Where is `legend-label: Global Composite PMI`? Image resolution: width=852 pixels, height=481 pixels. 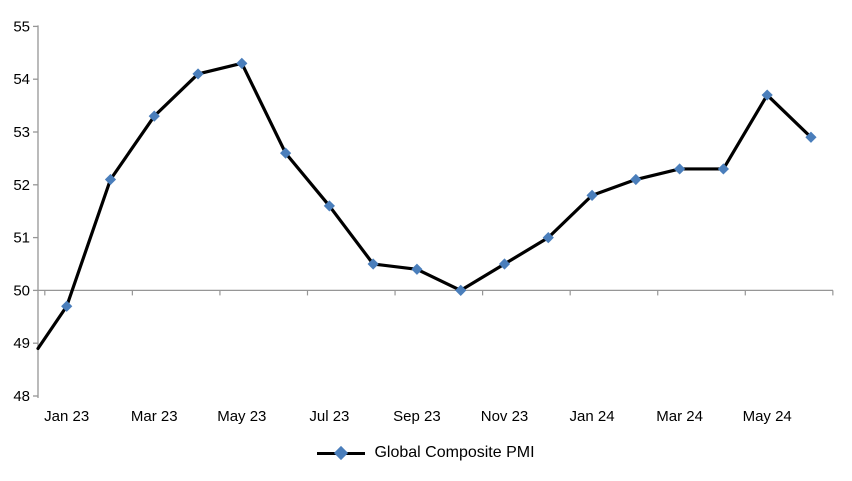
legend-label: Global Composite PMI is located at coordinates (454, 452).